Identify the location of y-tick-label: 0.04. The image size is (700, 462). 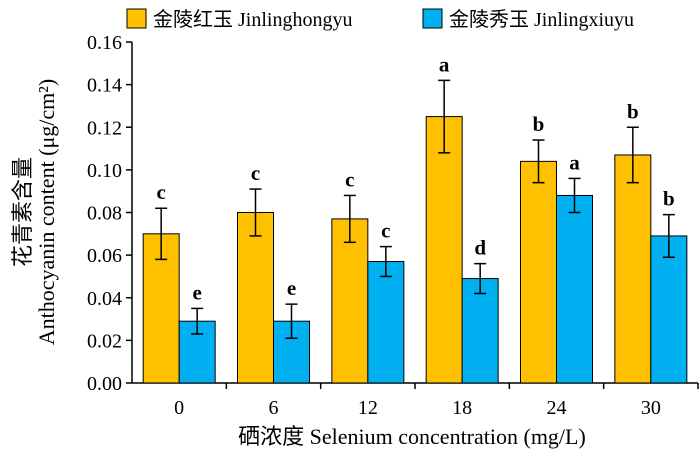
(104, 299).